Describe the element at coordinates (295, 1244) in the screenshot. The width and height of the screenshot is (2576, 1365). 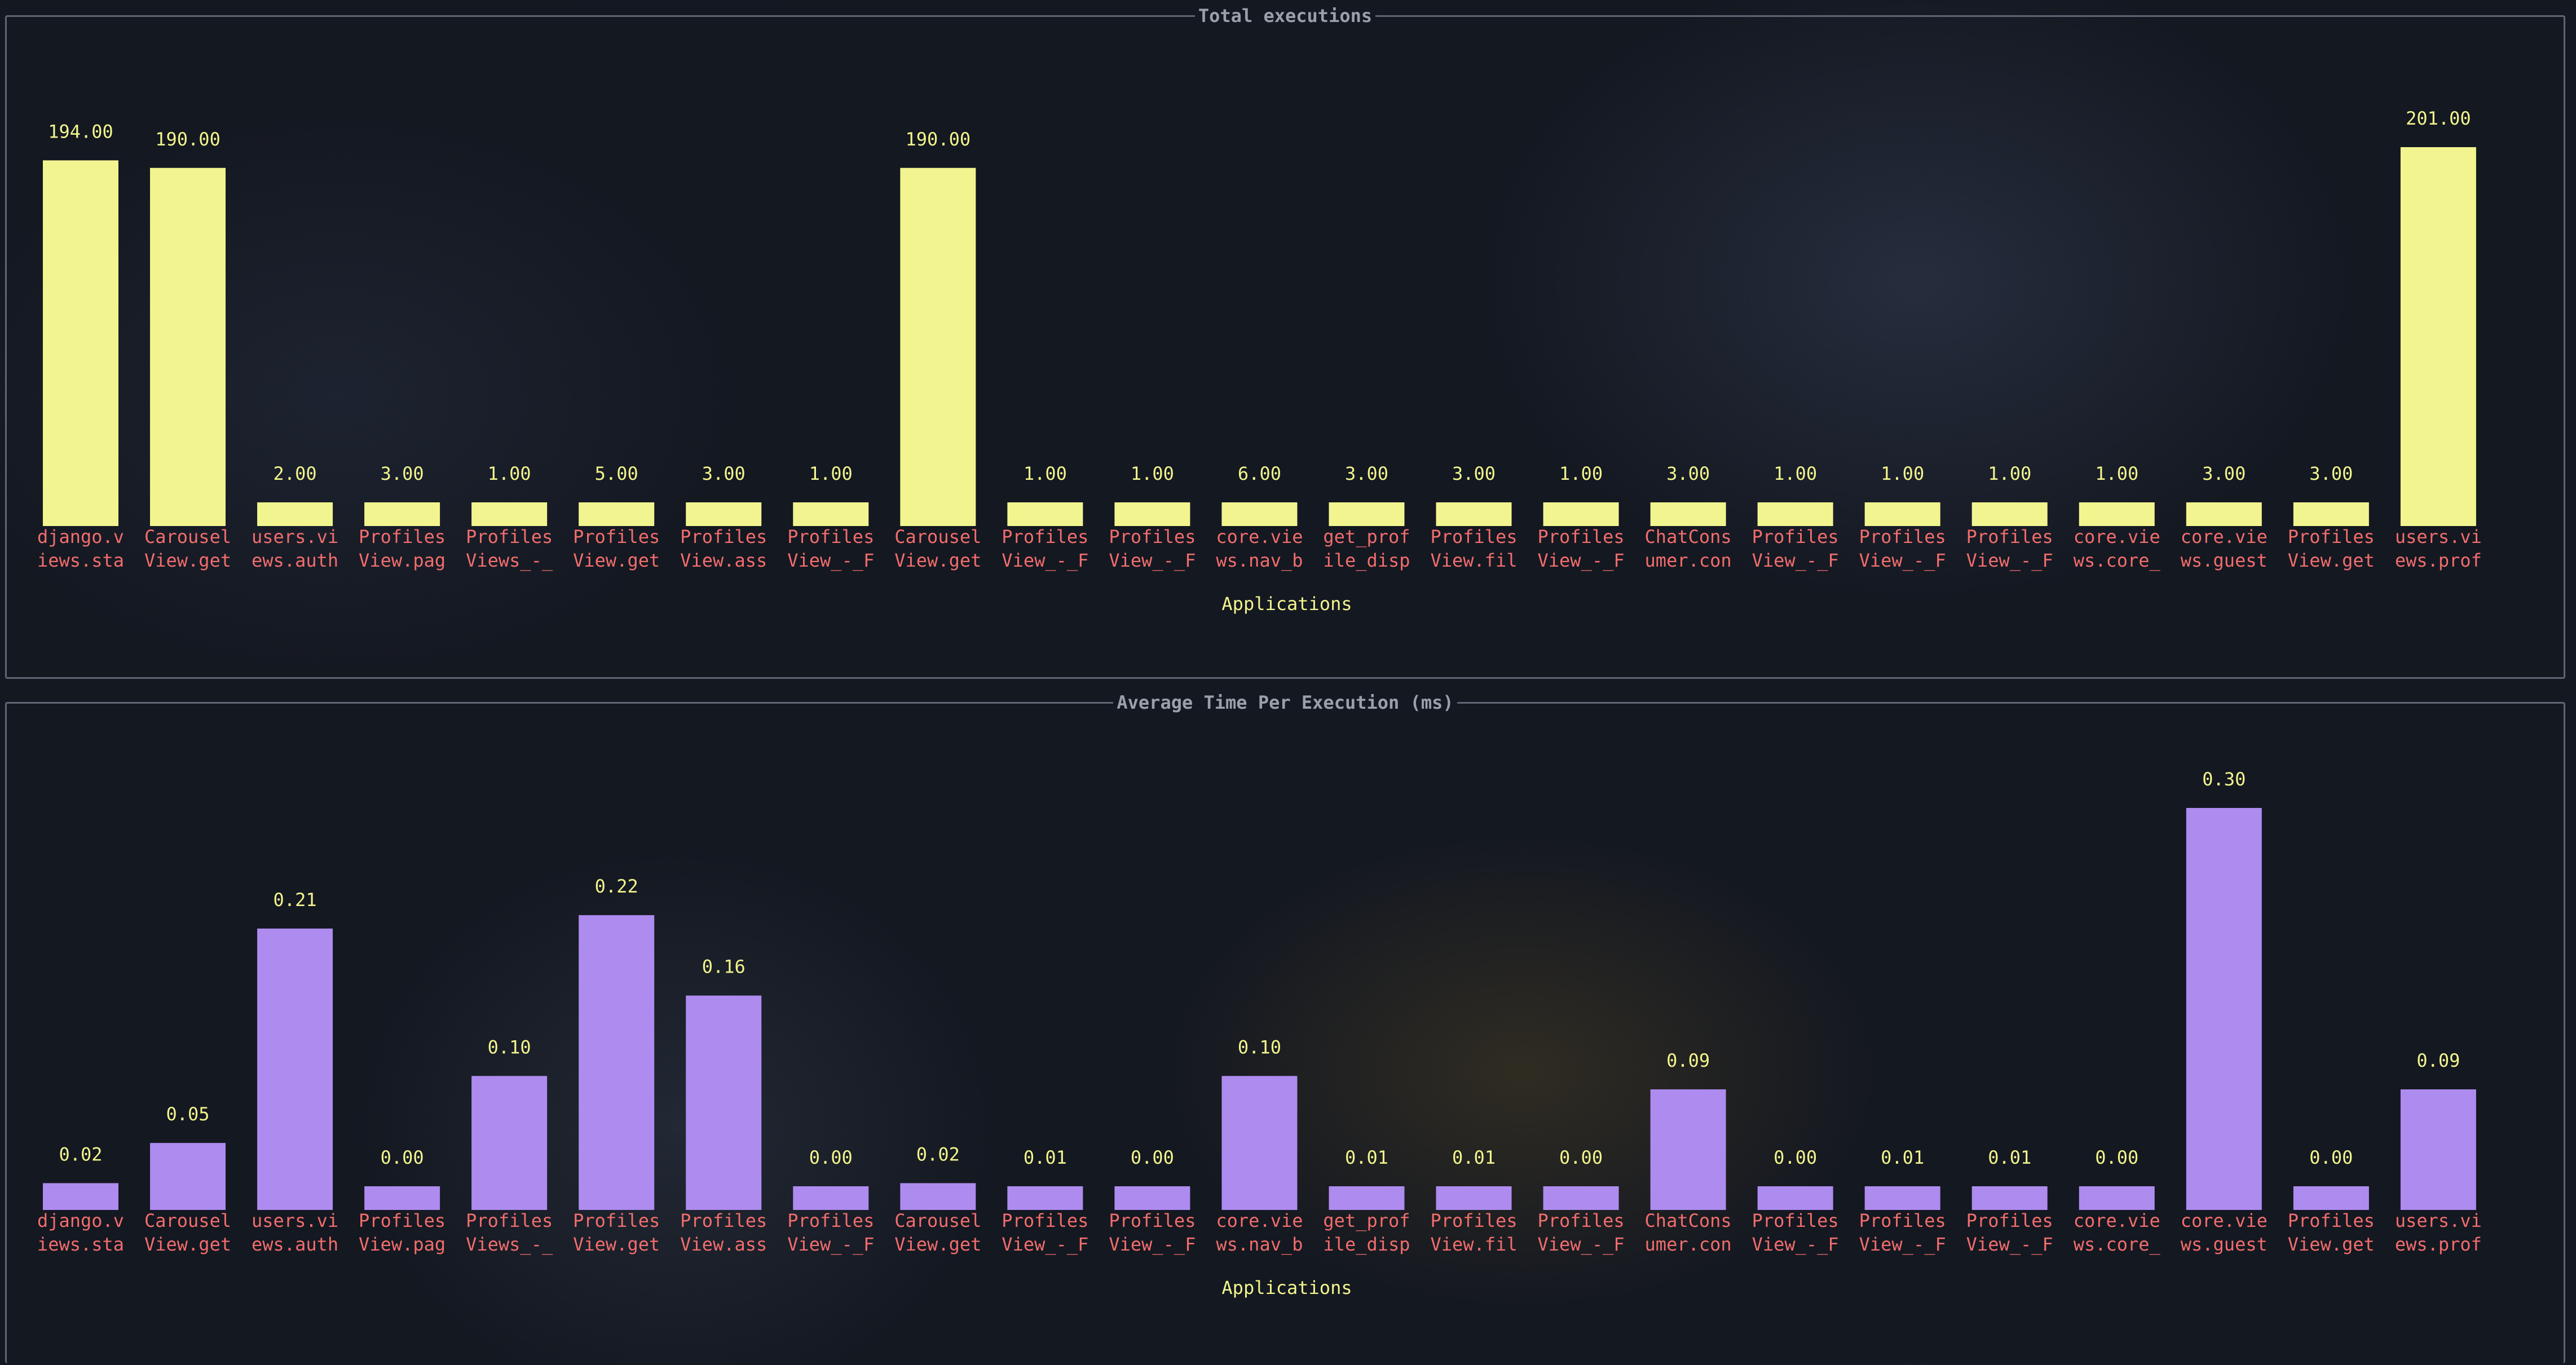
I see `category-label: ews.auth` at that location.